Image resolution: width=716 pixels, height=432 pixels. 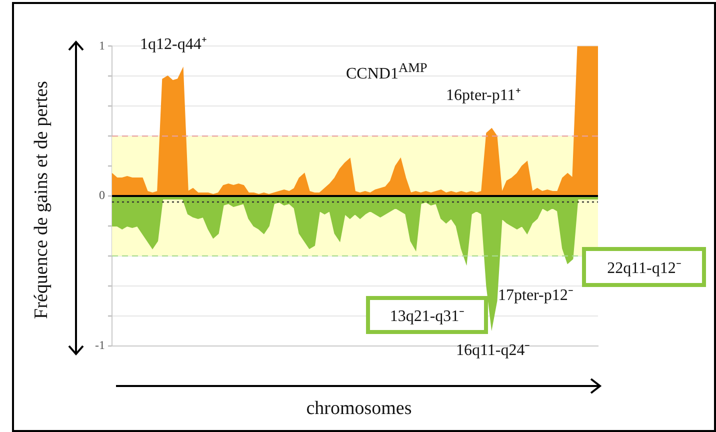 What do you see at coordinates (644, 267) in the screenshot?
I see `text: 22q11-q12⁻` at bounding box center [644, 267].